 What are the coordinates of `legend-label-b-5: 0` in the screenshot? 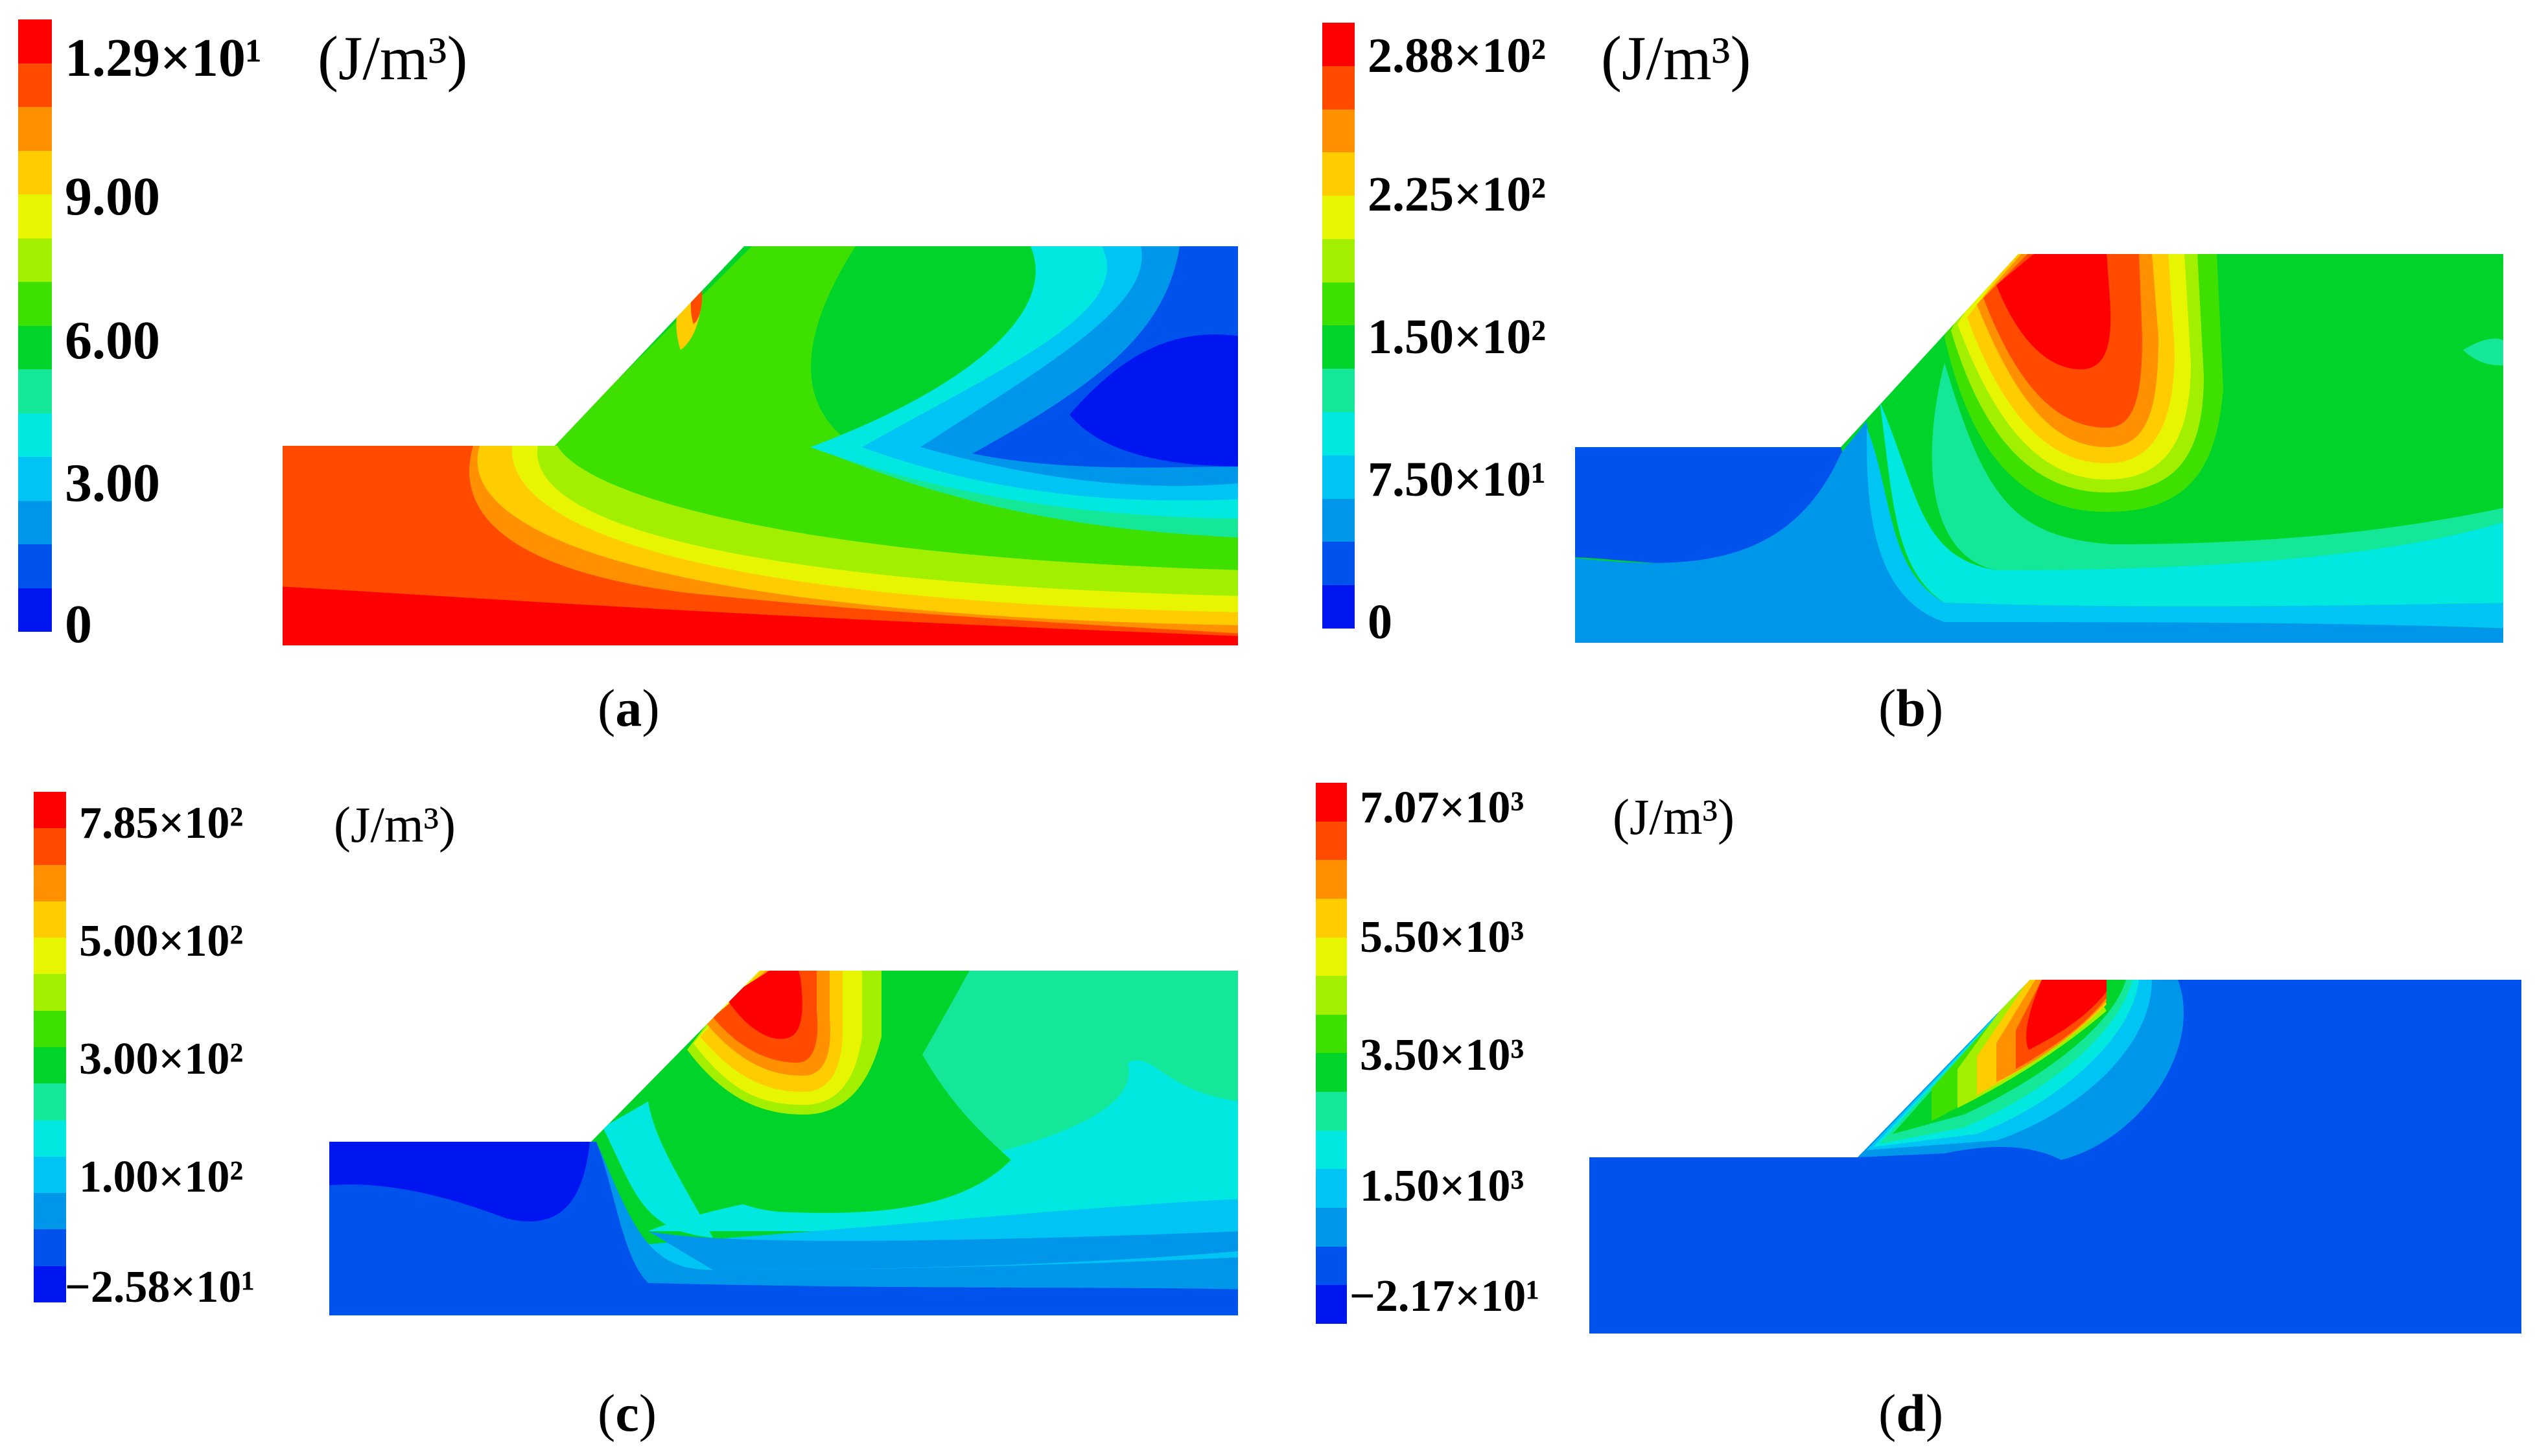 It's located at (1380, 622).